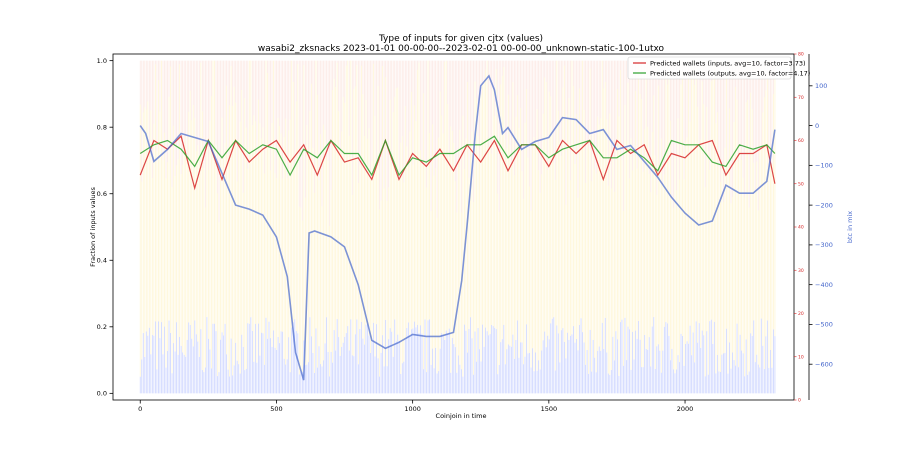 This screenshot has height=450, width=900. Describe the element at coordinates (801, 141) in the screenshot. I see `red-tick-label: 60` at that location.